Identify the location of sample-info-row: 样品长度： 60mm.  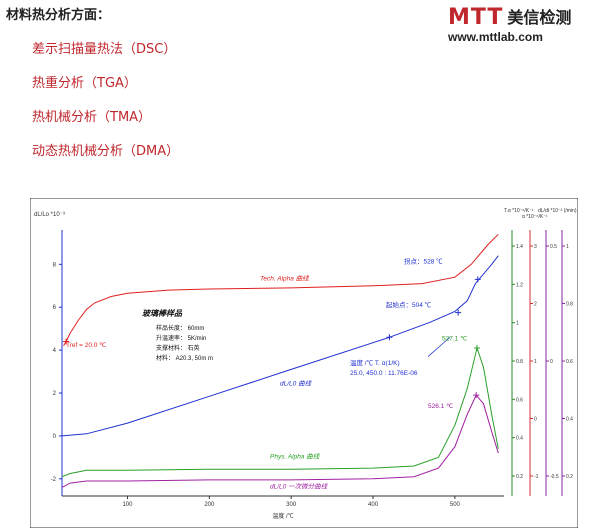
(180, 328).